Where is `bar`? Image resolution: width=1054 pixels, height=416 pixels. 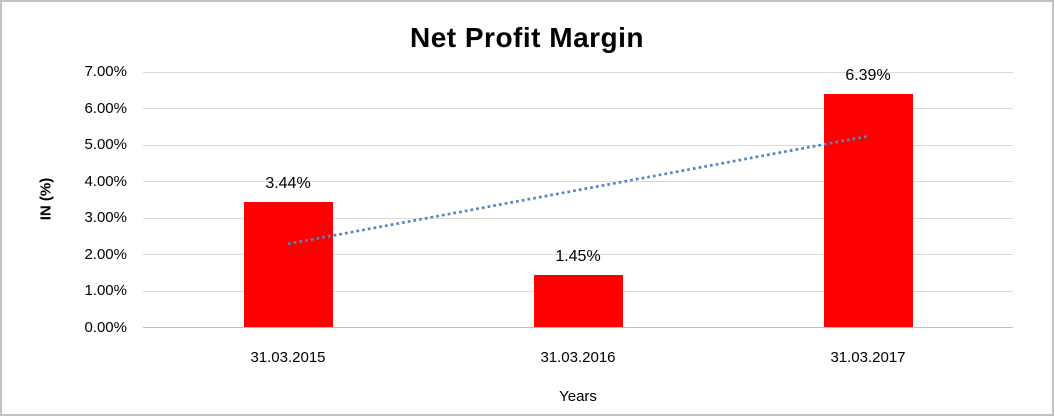 bar is located at coordinates (578, 301).